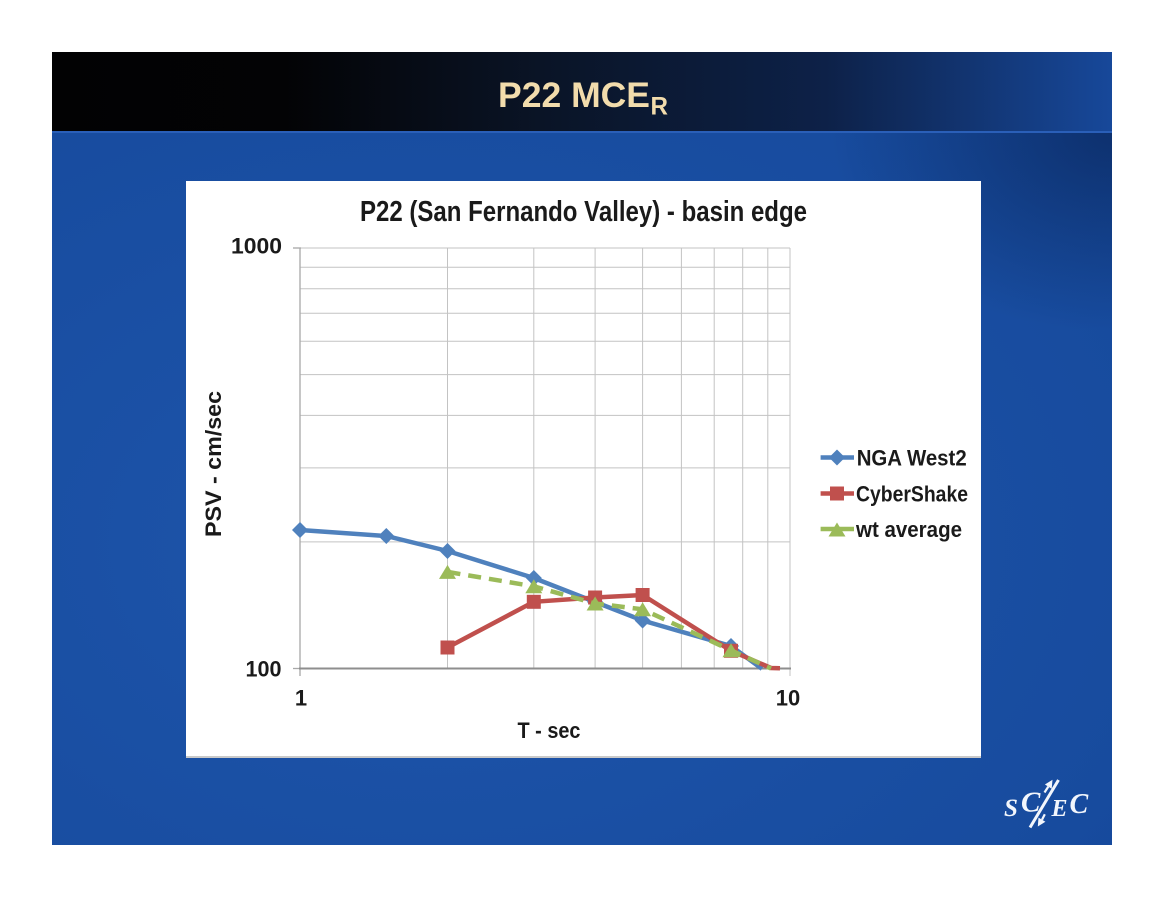 This screenshot has width=1164, height=899. Describe the element at coordinates (912, 494) in the screenshot. I see `svg-text: CyberShake` at that location.